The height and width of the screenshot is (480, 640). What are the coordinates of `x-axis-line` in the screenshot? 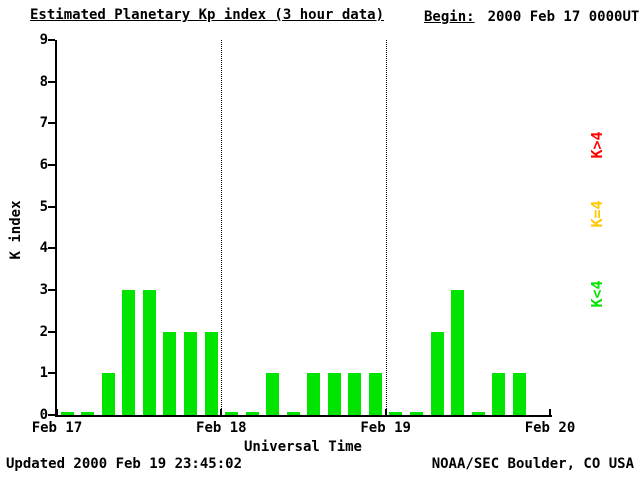 It's located at (303, 416).